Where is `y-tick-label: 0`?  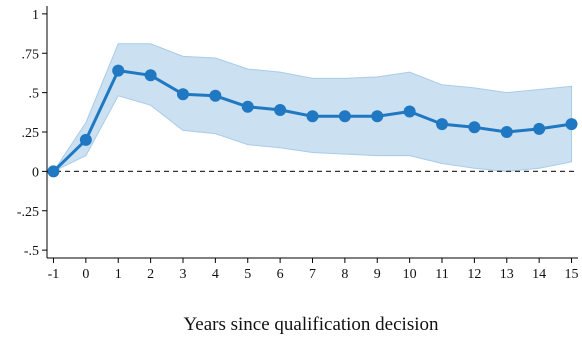 y-tick-label: 0 is located at coordinates (35, 172).